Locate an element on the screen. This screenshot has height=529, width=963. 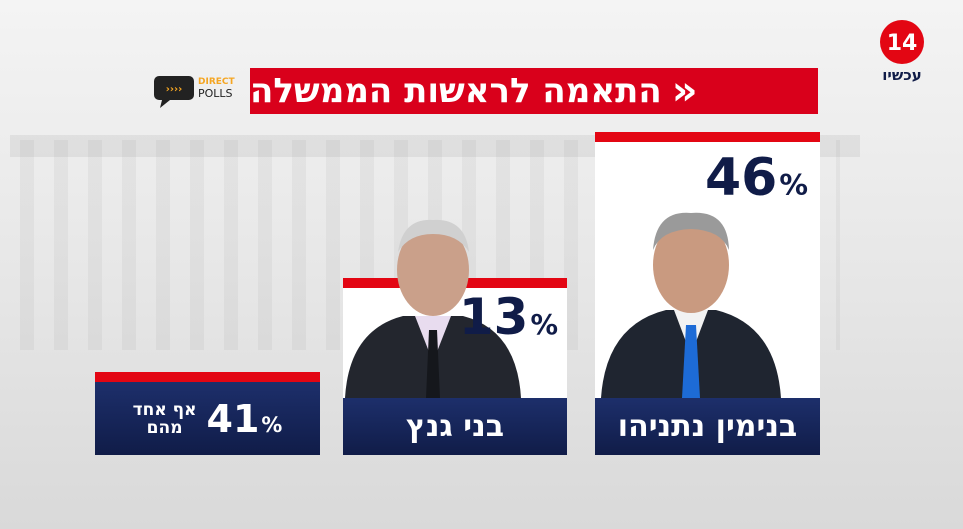
pollster-logo: ›››› DIRECT POLLS is located at coordinates (195, 92).